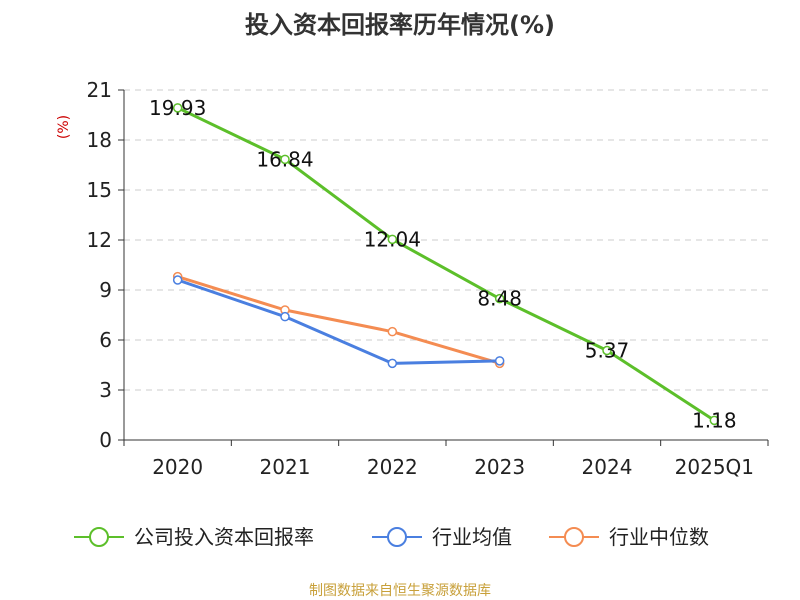 The image size is (800, 600). I want to click on x-tick-label: 2025Q1, so click(714, 467).